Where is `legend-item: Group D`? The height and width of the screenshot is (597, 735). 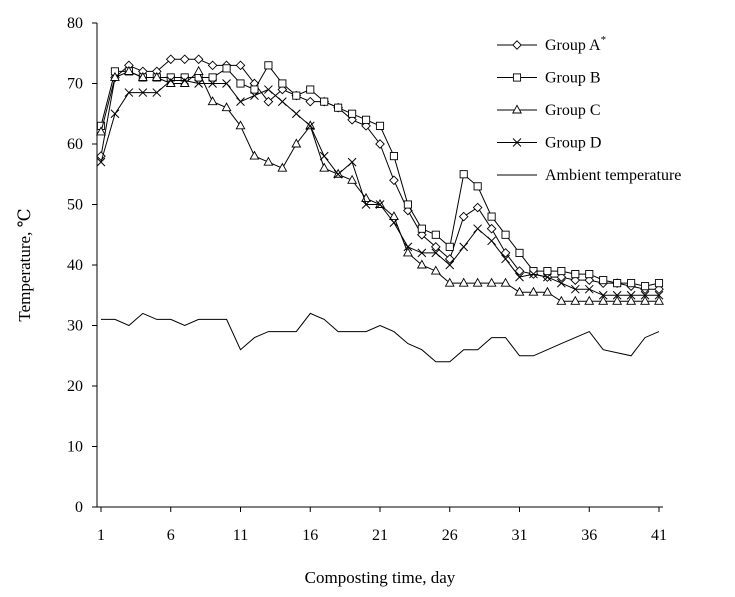 legend-item: Group D is located at coordinates (549, 143).